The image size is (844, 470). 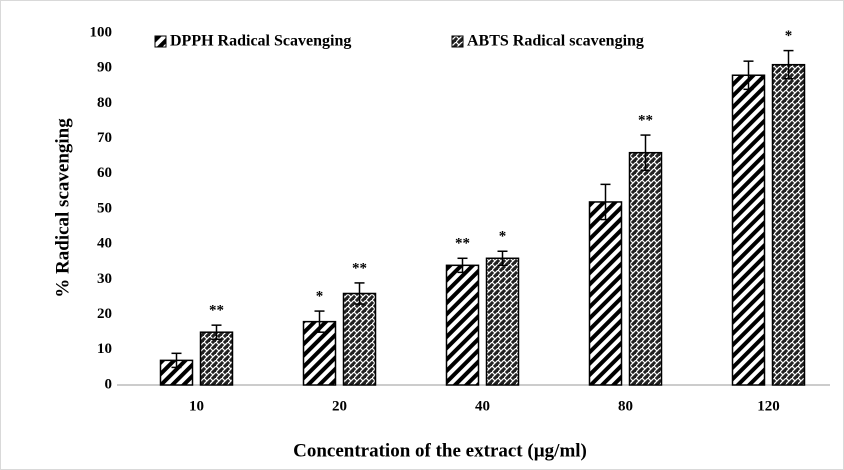 I want to click on y-tick-label: 50, so click(x=104, y=208).